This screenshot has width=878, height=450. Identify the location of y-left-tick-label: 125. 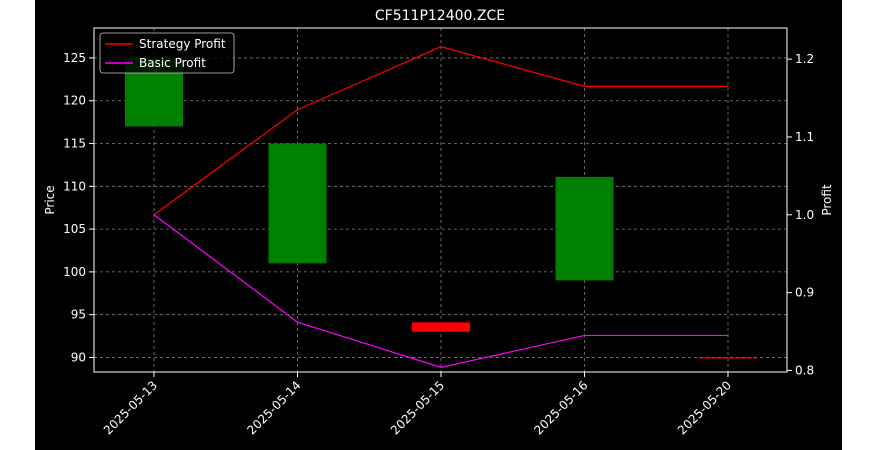
(74, 58).